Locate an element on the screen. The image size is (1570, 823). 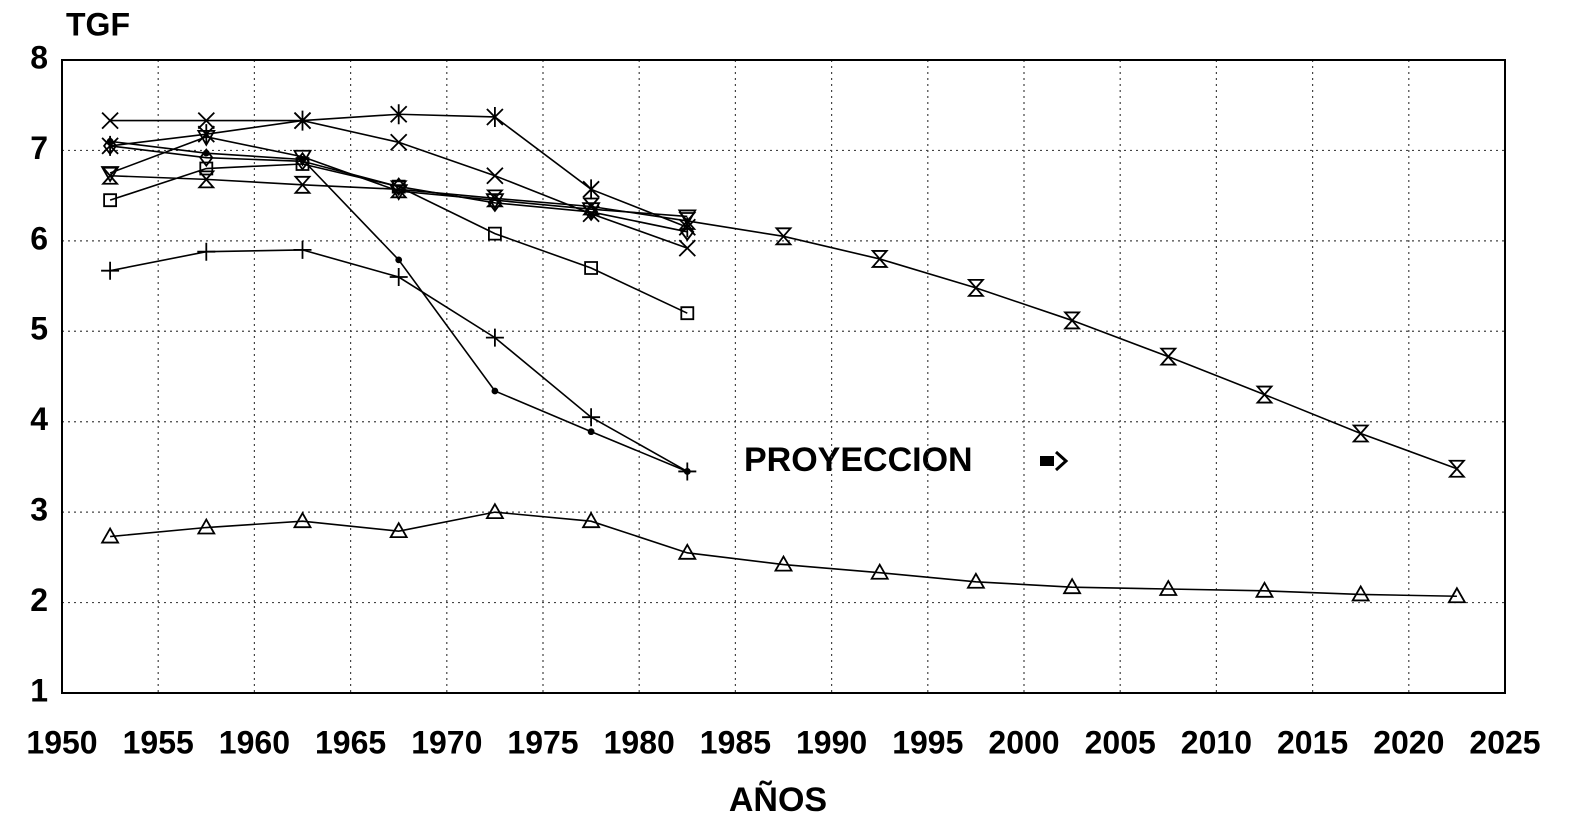
x-tick-label: 2015 is located at coordinates (1312, 742).